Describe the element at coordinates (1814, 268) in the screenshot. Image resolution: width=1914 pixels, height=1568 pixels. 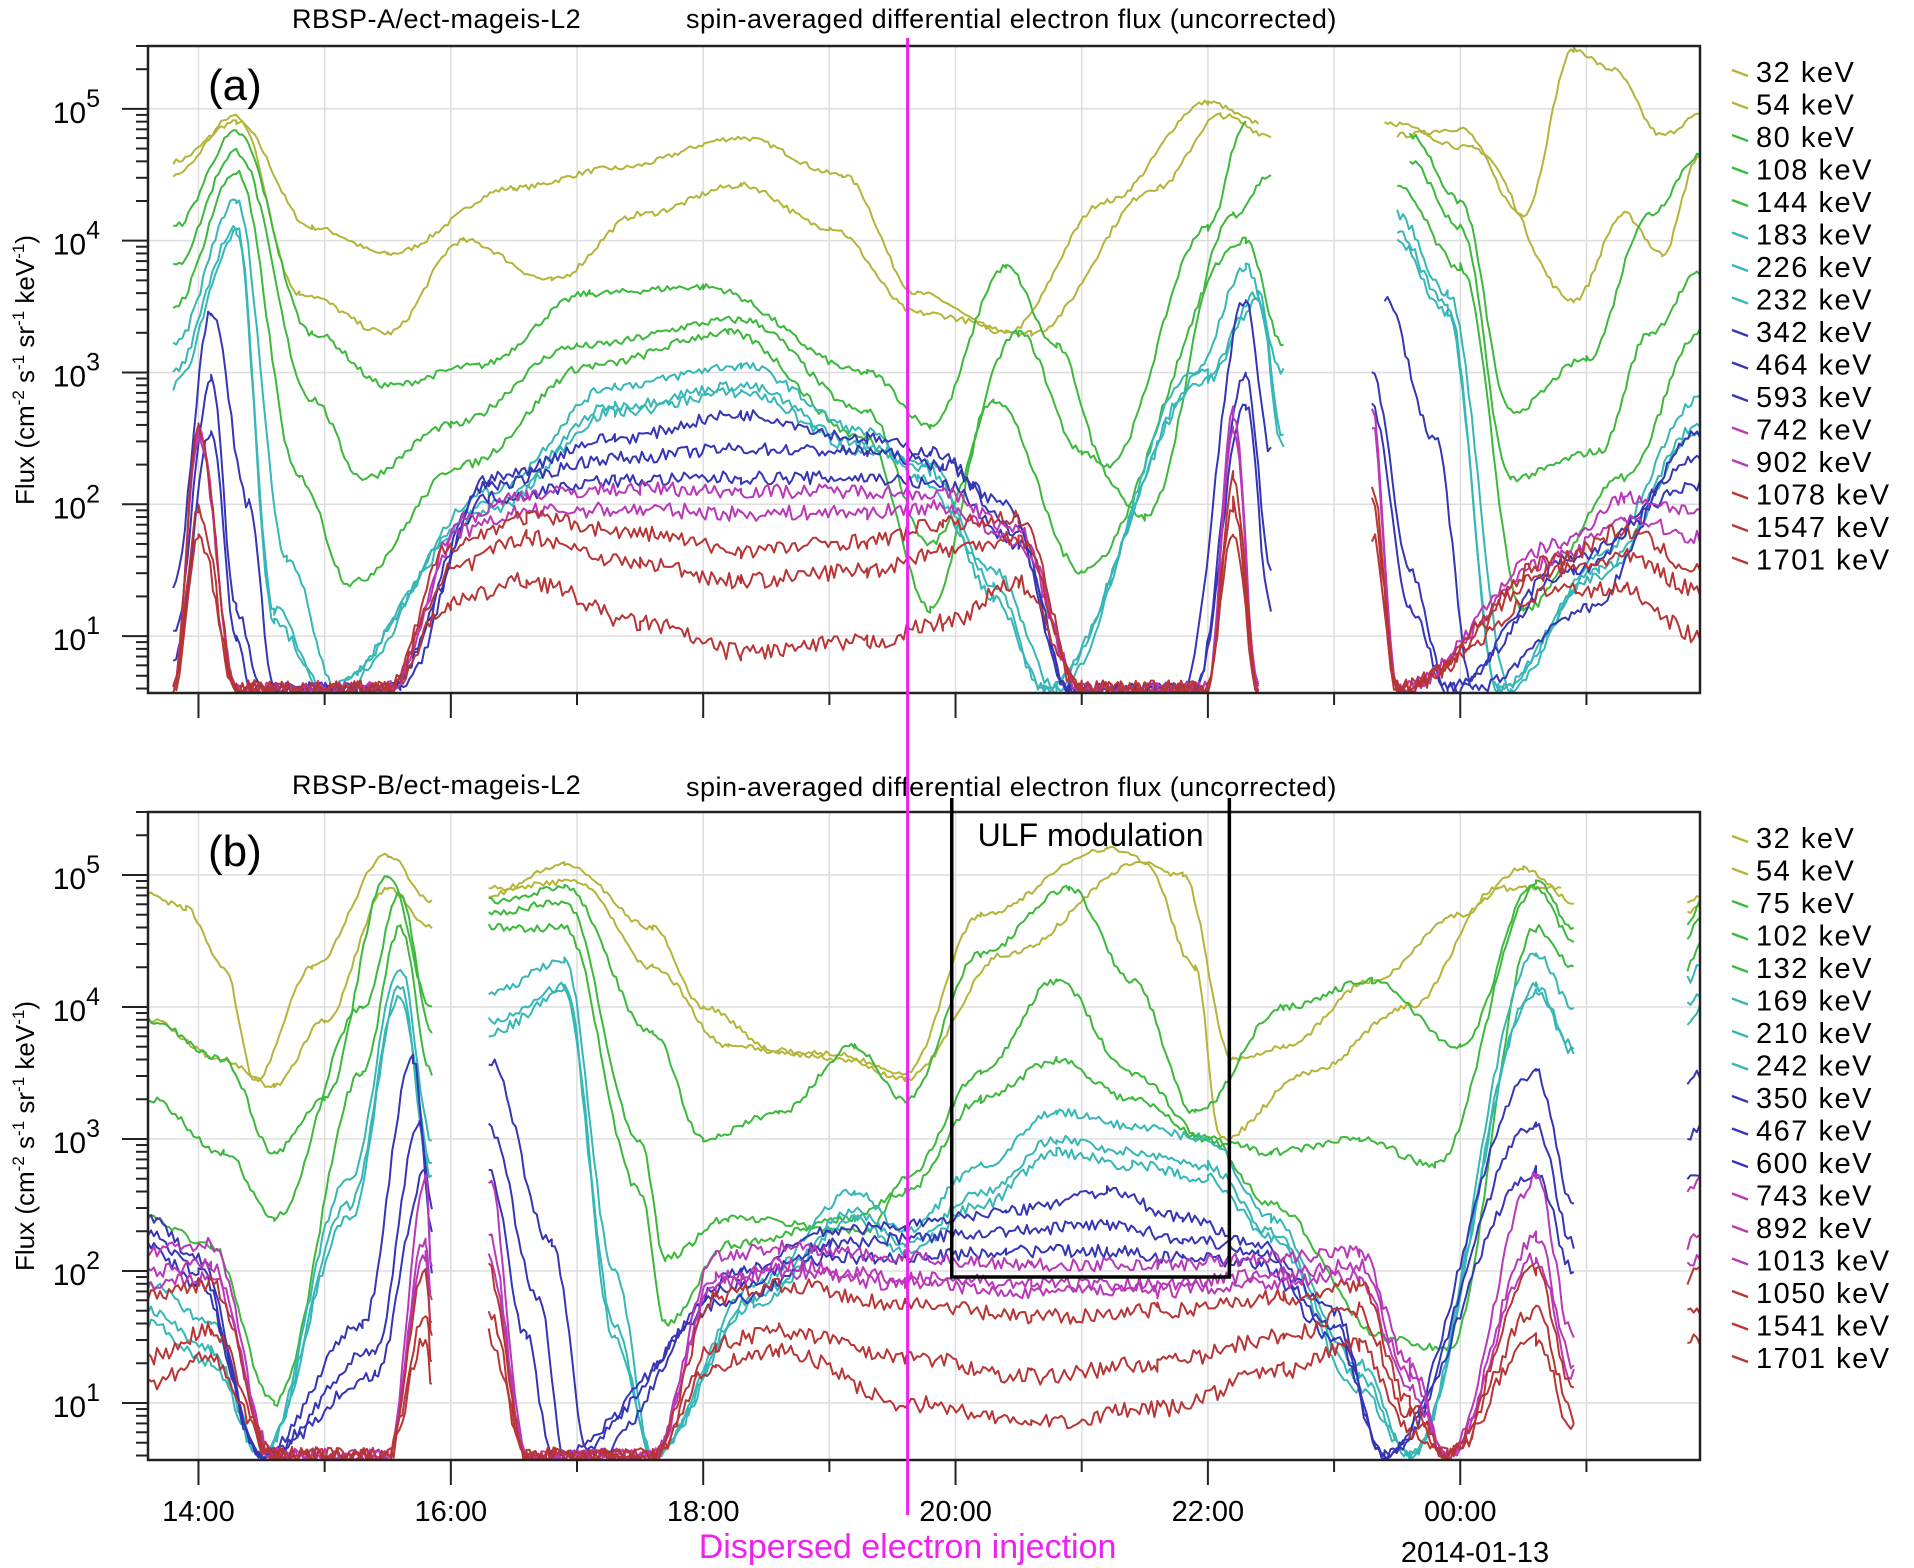
I see `legend-label: 226 keV` at that location.